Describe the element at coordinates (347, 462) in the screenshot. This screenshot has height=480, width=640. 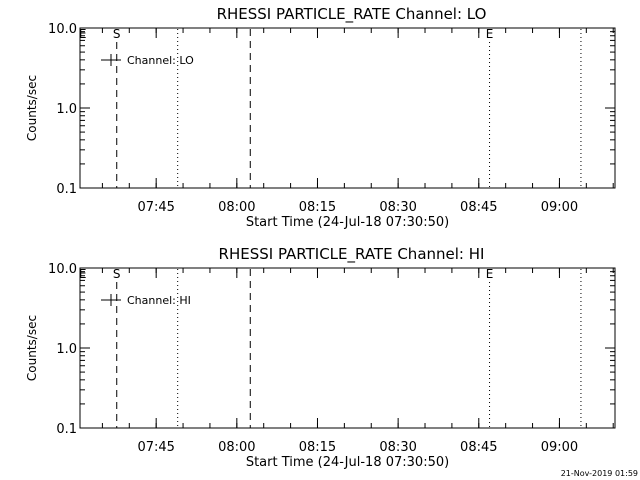
I see `panel-2-x-axis-label: Start Time (24-Jul-18 07:30:50)` at that location.